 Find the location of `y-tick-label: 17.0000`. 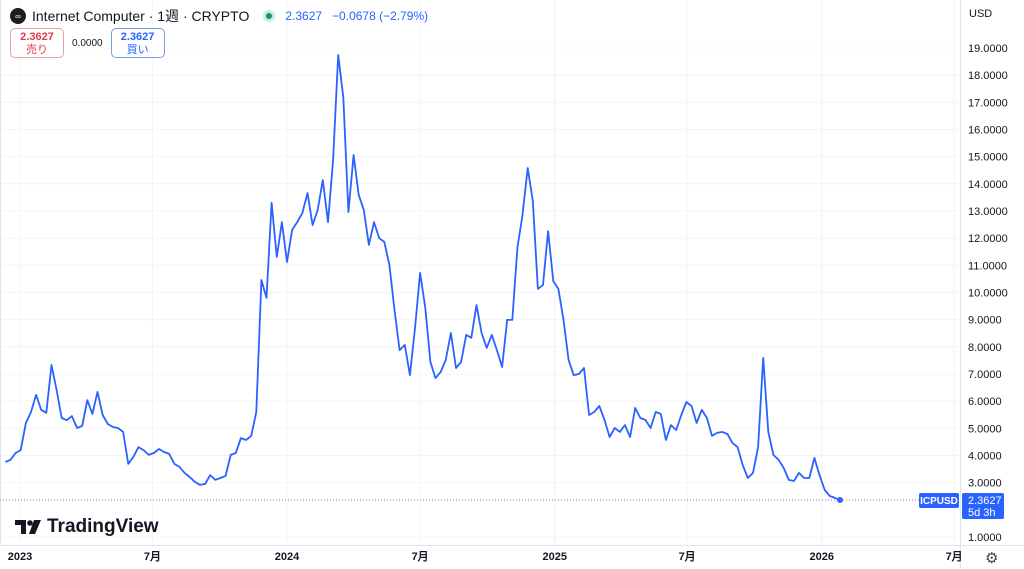

y-tick-label: 17.0000 is located at coordinates (988, 103).